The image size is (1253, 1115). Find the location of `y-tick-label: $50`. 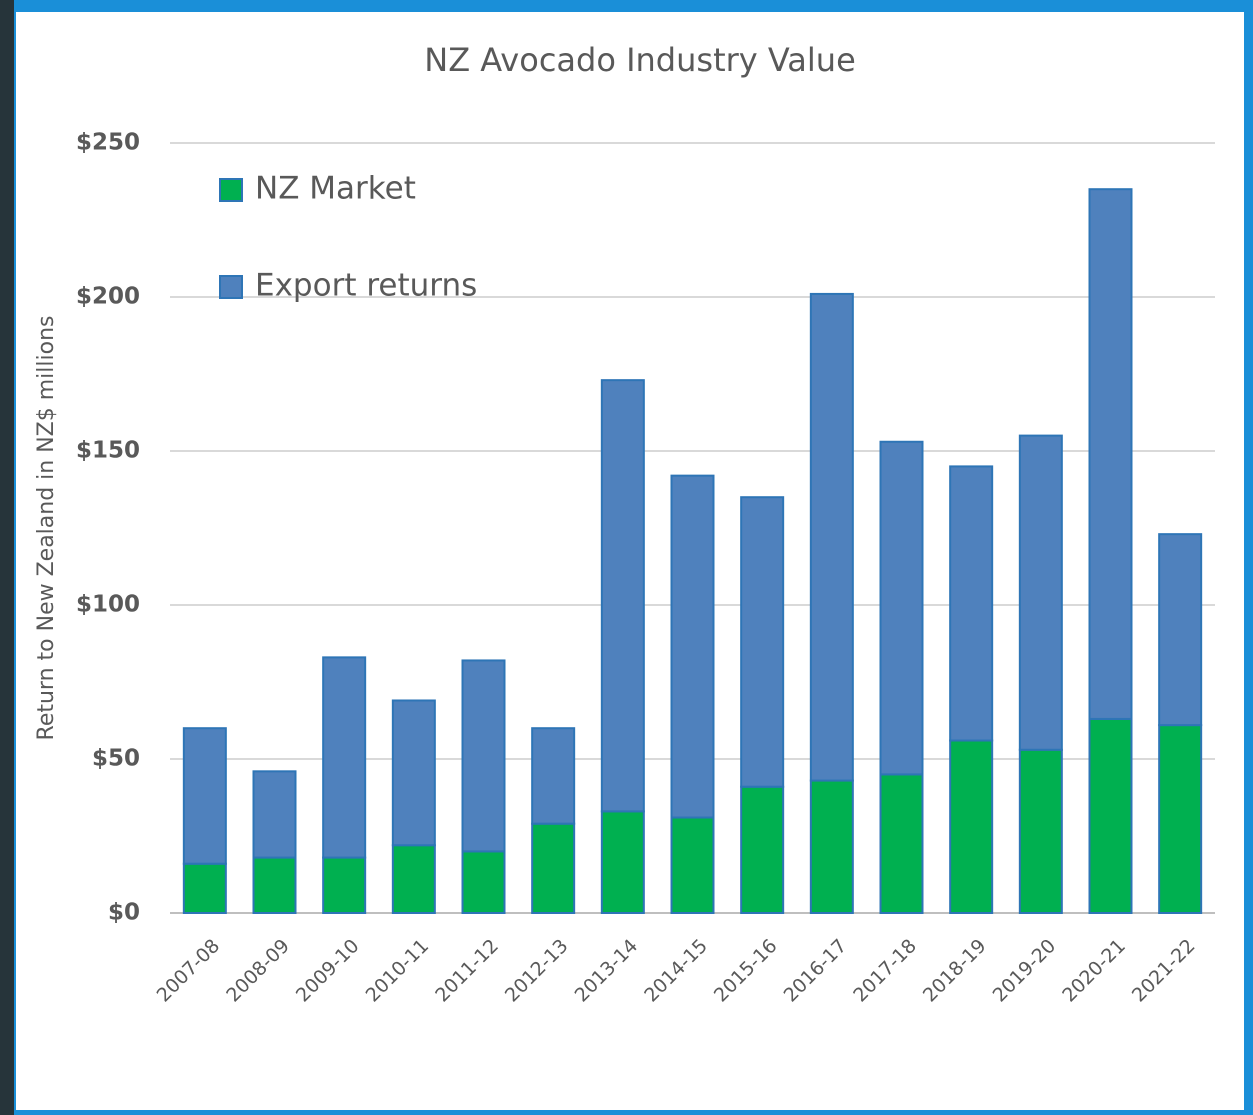

y-tick-label: $50 is located at coordinates (116, 759).